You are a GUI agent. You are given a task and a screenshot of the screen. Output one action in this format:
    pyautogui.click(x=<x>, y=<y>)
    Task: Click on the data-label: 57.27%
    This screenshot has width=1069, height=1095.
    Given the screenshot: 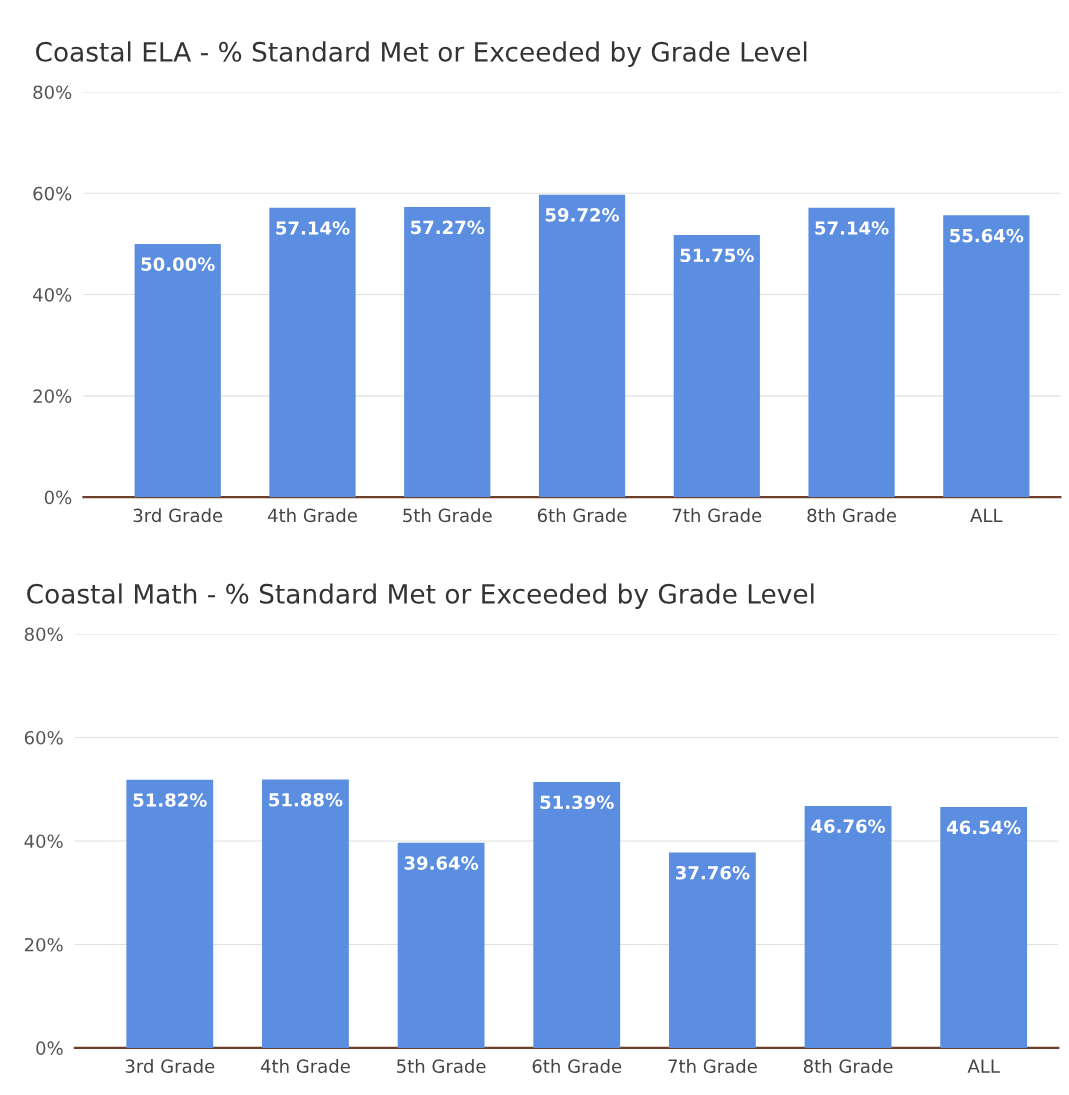 What is the action you would take?
    pyautogui.click(x=448, y=227)
    